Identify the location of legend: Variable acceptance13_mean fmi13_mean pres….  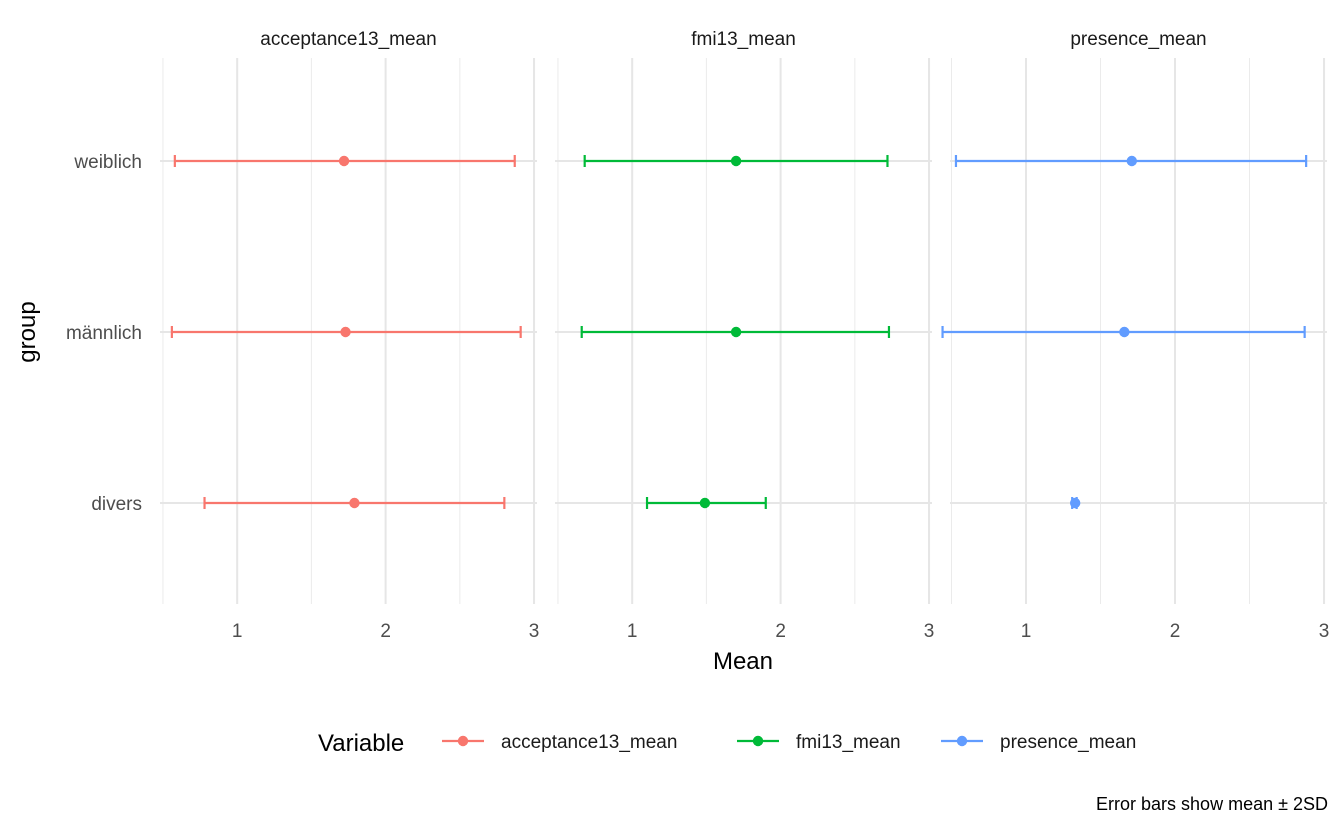
(727, 743).